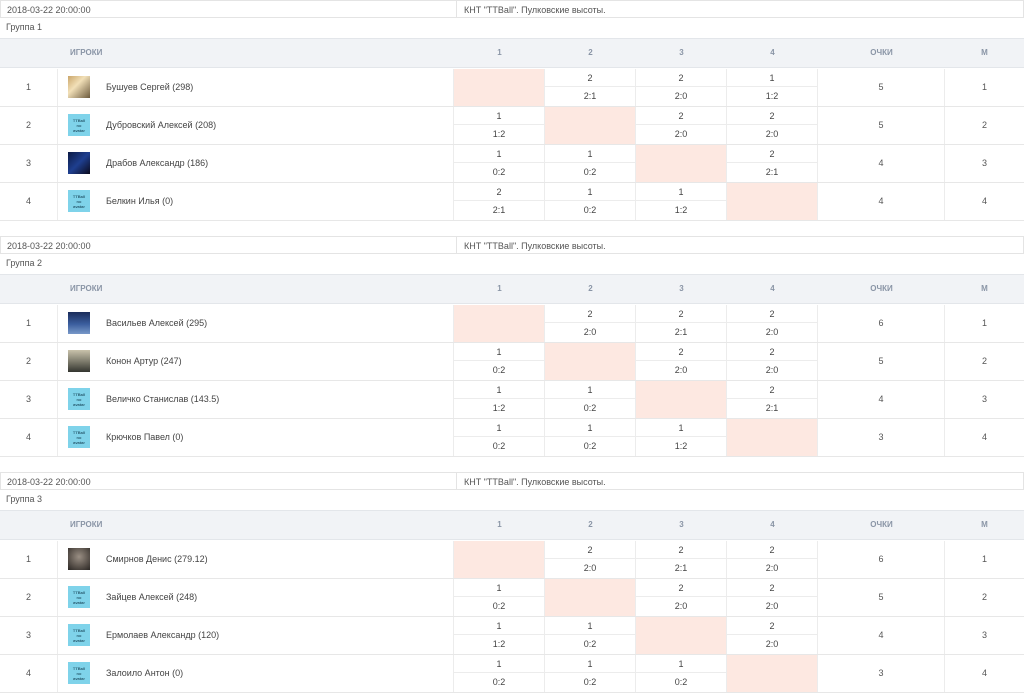  What do you see at coordinates (140, 201) in the screenshot?
I see `player-name: Белкин Илья (0)` at bounding box center [140, 201].